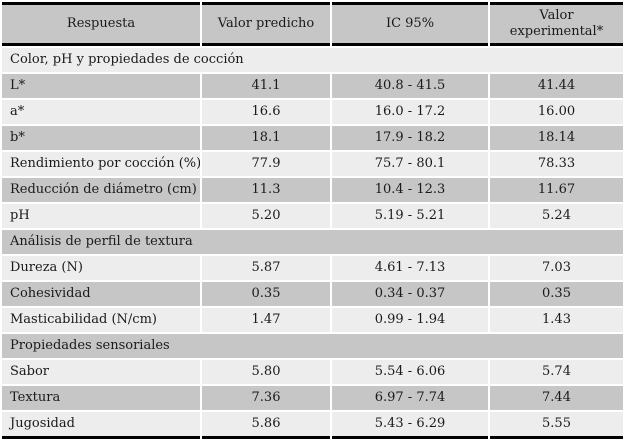 The width and height of the screenshot is (625, 441). I want to click on column-header-1: Valor predicho, so click(266, 24).